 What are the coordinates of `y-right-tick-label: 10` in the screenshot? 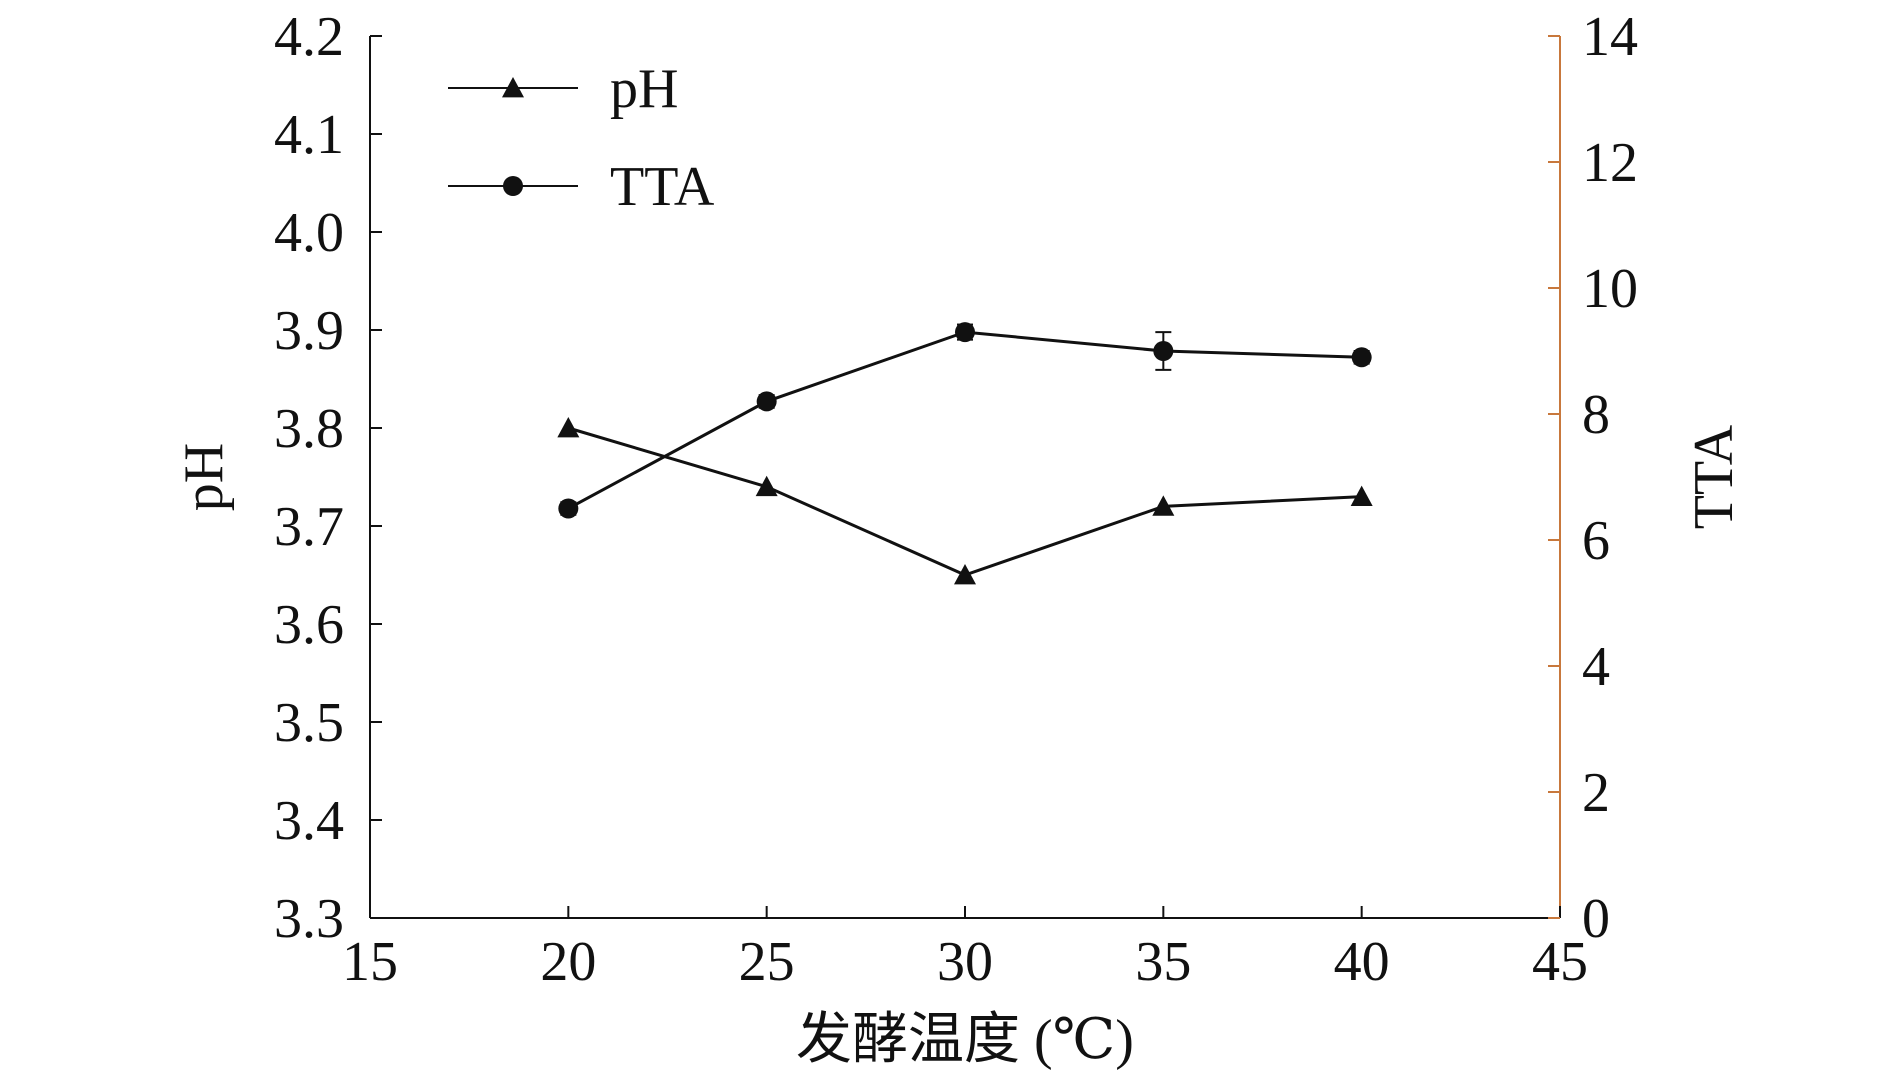 It's located at (1610, 289).